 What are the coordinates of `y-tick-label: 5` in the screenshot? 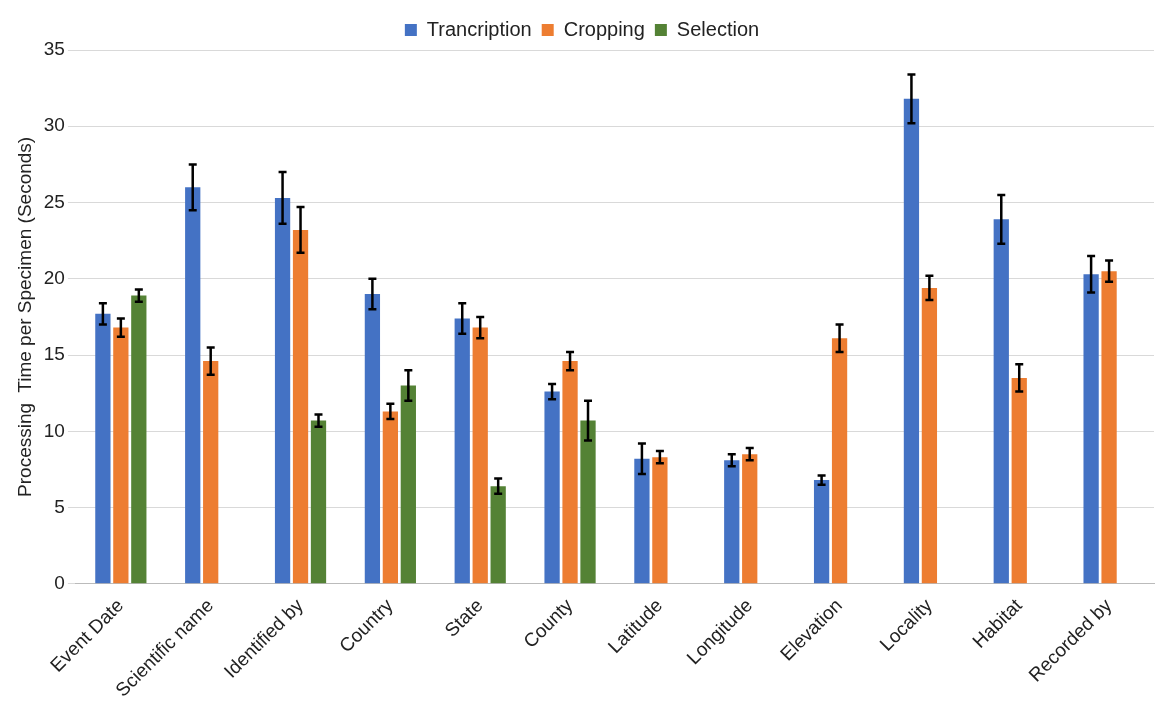 It's located at (59, 506).